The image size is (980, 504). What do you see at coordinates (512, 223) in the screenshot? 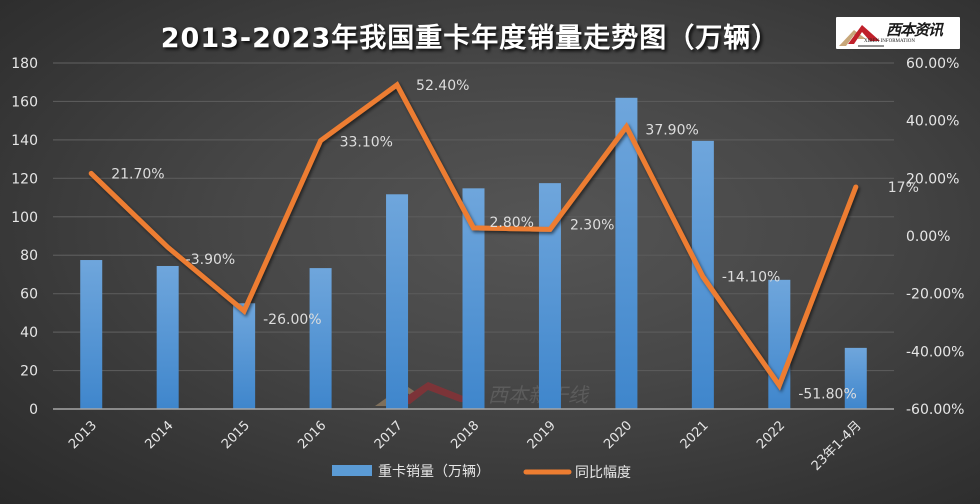
I see `data-label: 2.80%` at bounding box center [512, 223].